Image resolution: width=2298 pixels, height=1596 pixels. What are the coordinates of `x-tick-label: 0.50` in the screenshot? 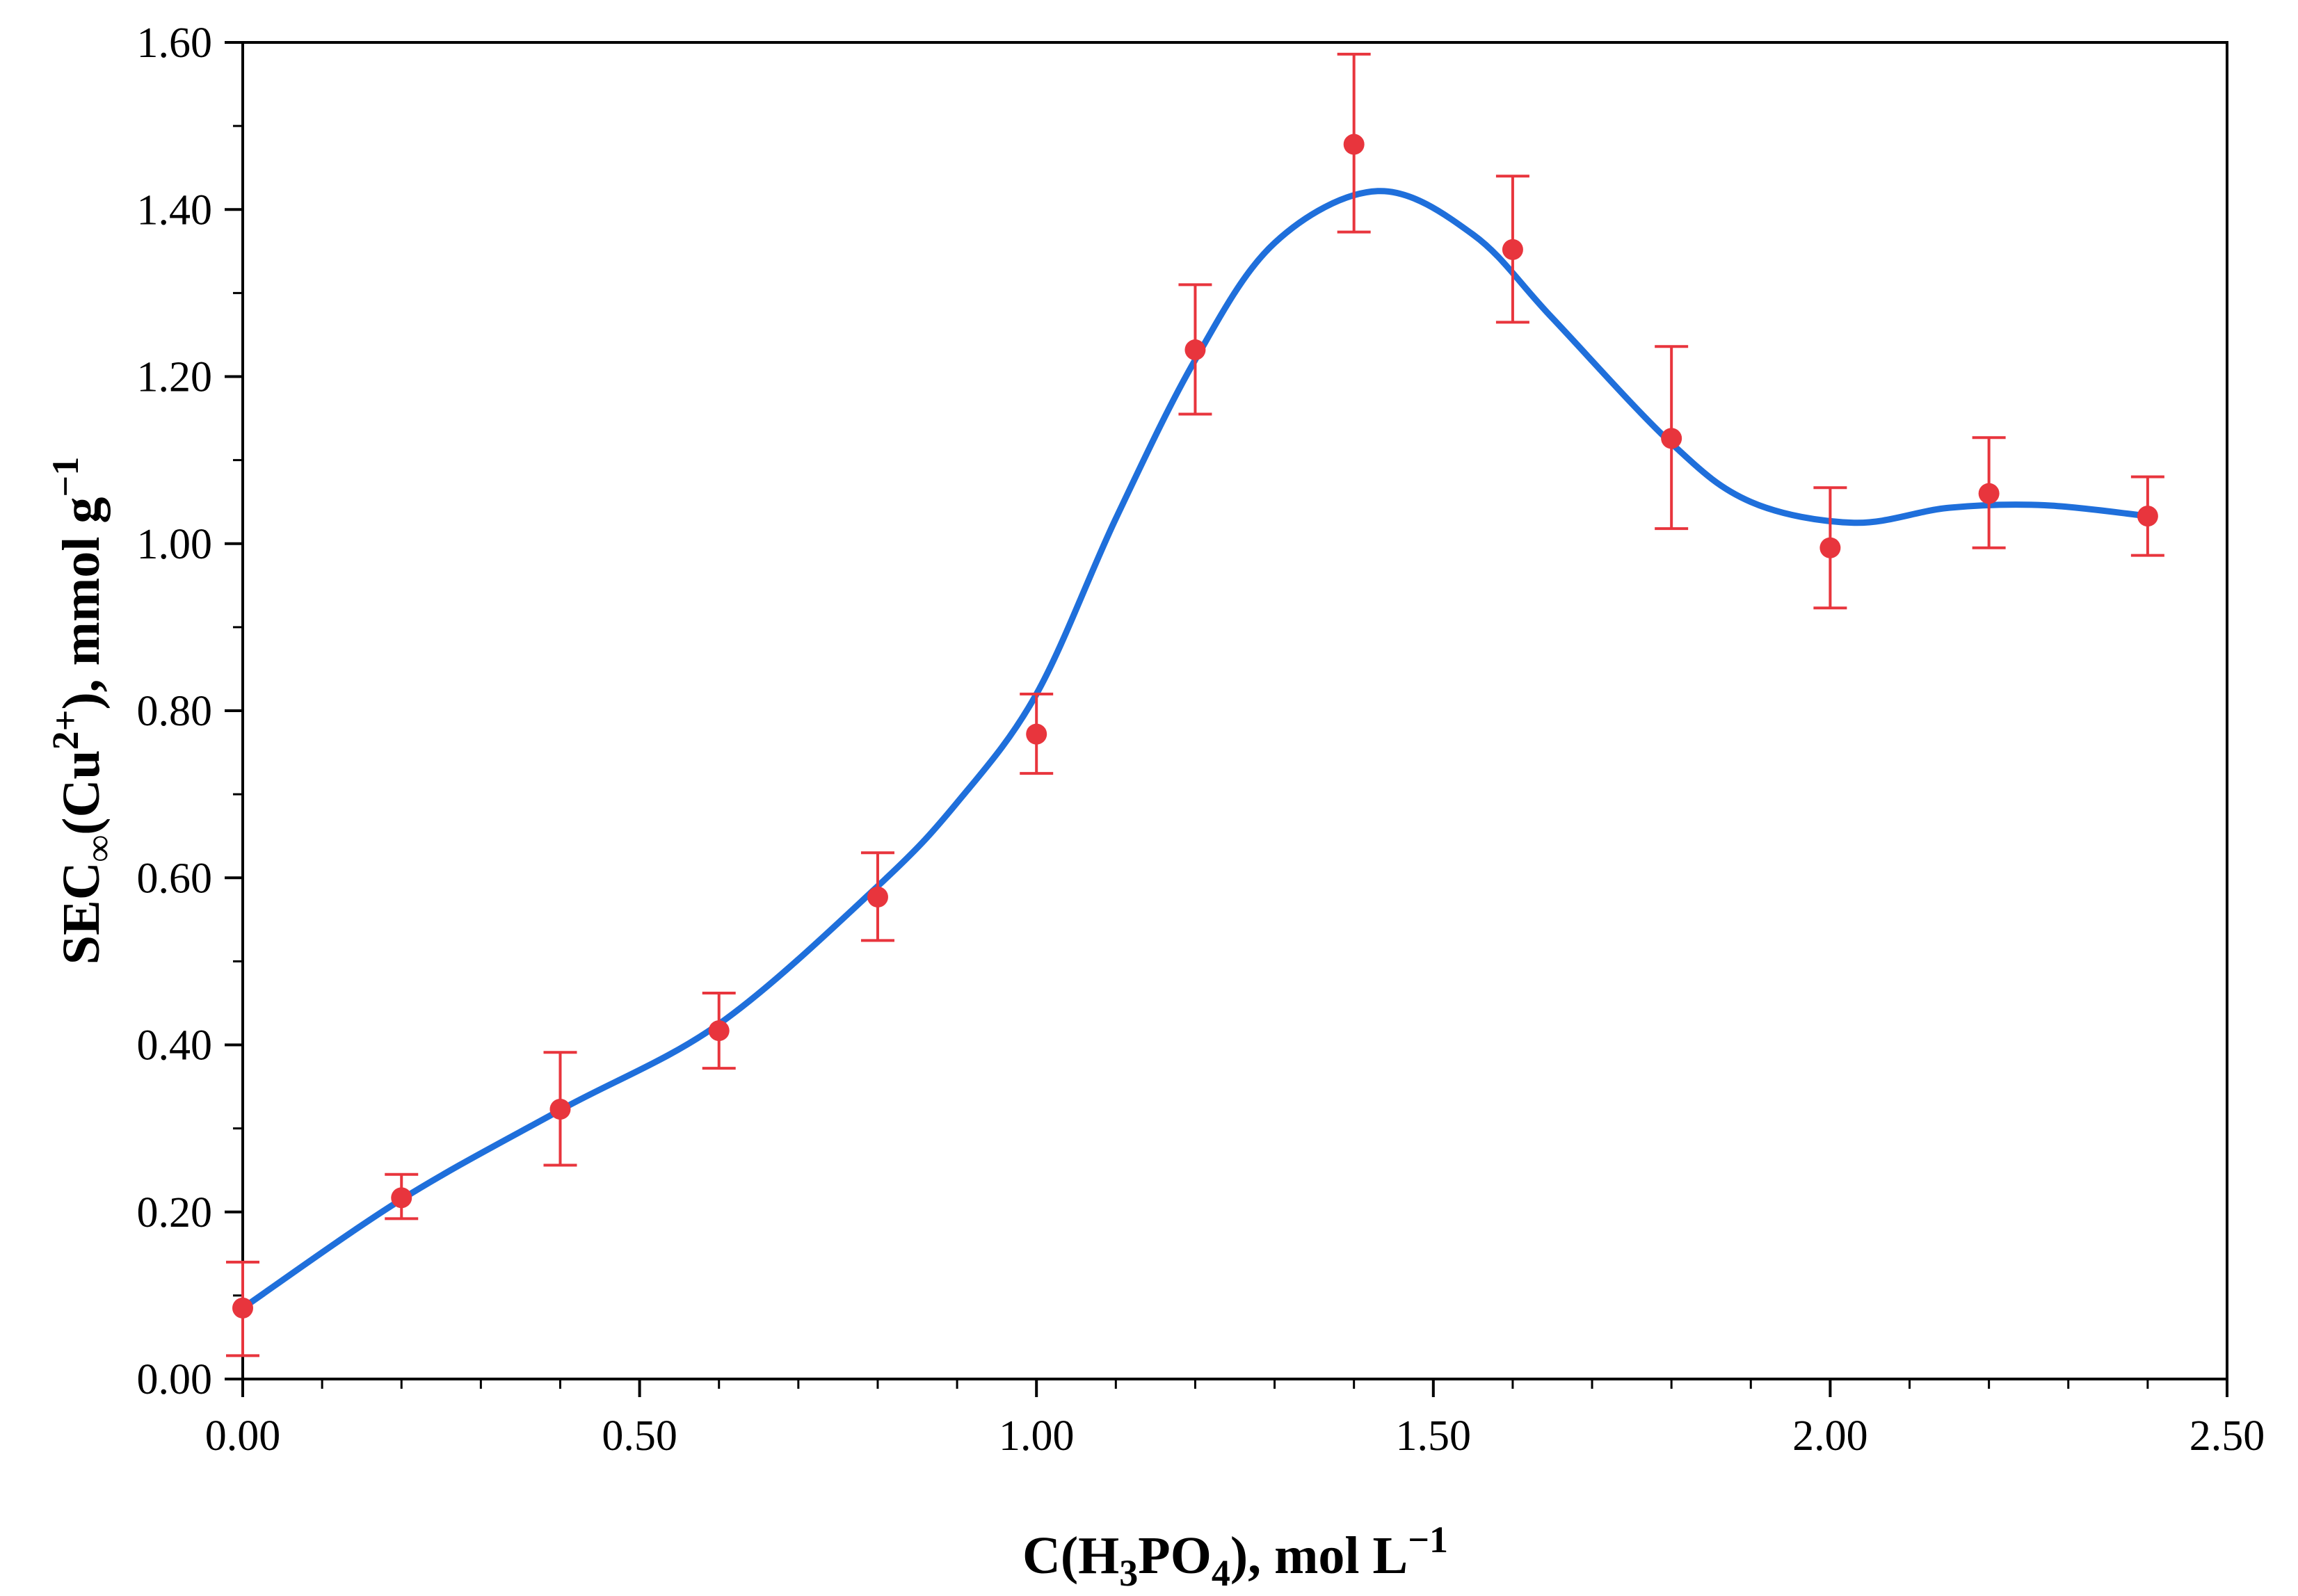 It's located at (639, 1436).